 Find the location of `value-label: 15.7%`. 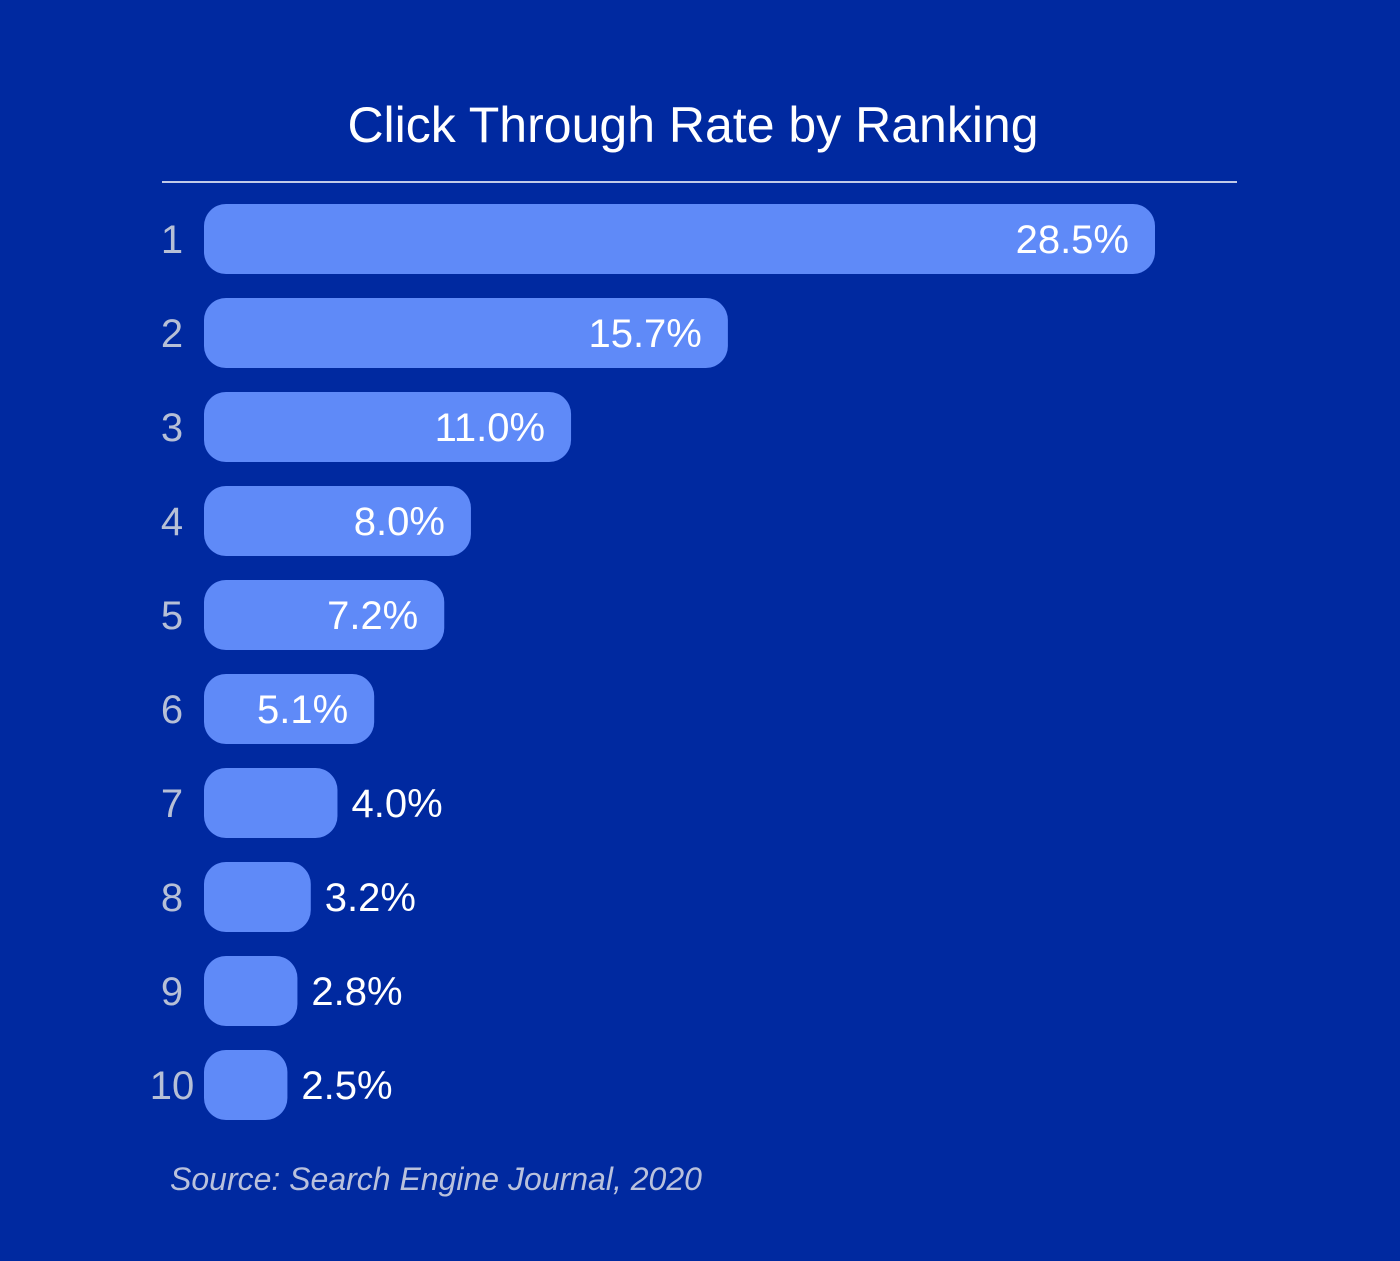

value-label: 15.7% is located at coordinates (644, 334).